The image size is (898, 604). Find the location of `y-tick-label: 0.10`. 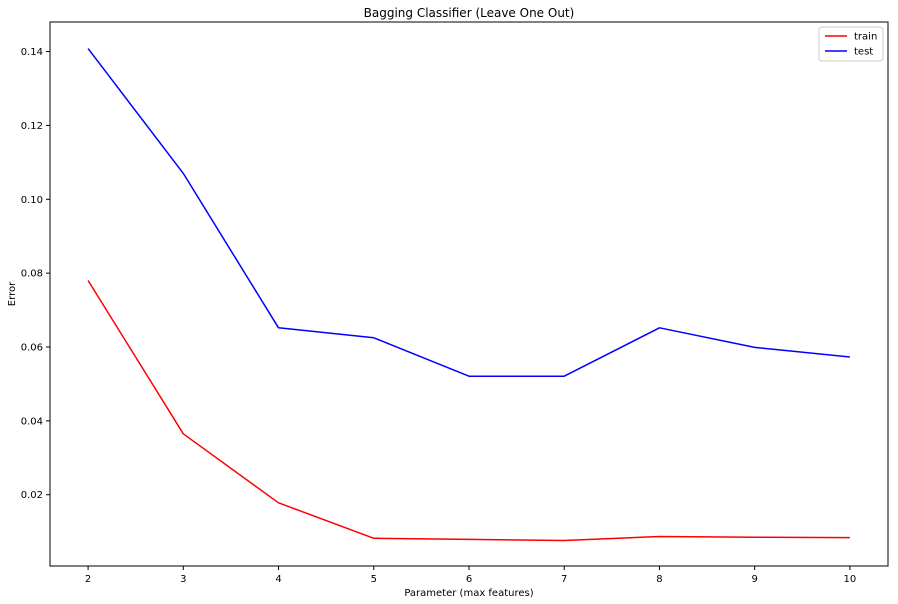

y-tick-label: 0.10 is located at coordinates (32, 200).